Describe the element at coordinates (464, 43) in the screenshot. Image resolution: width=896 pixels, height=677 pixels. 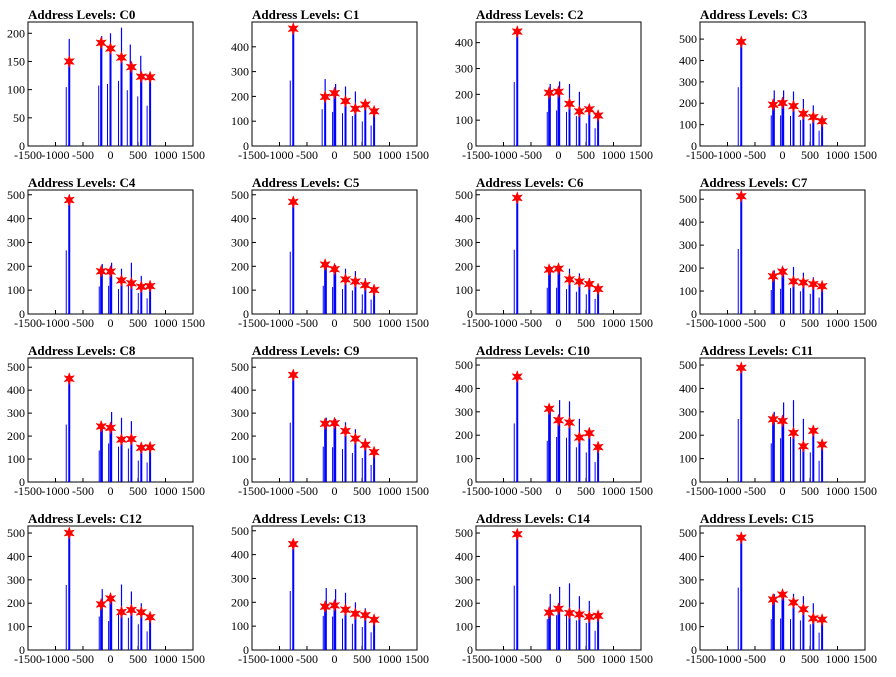
I see `y-tick-label: 400` at that location.